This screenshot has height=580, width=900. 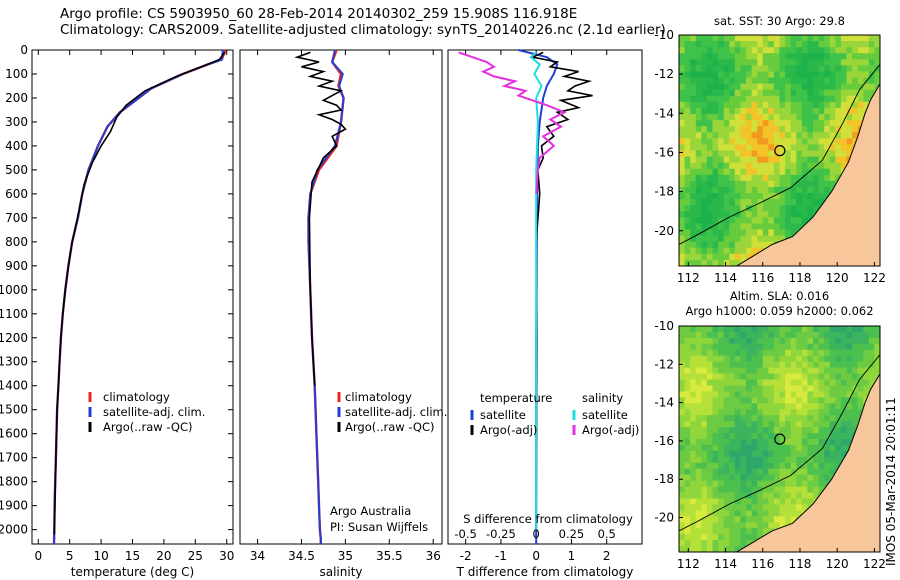 I want to click on x-tick-label: 25, so click(x=195, y=556).